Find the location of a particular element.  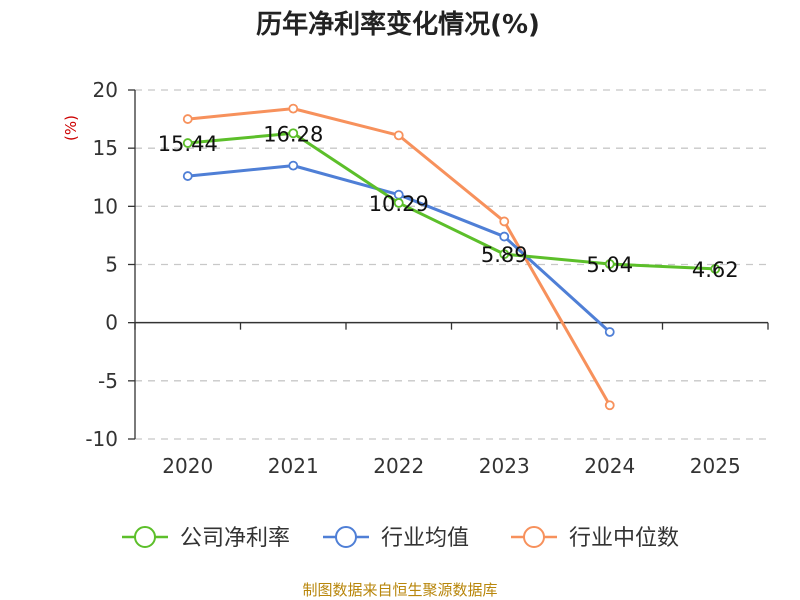

legend-label: 行业均值 is located at coordinates (425, 538).